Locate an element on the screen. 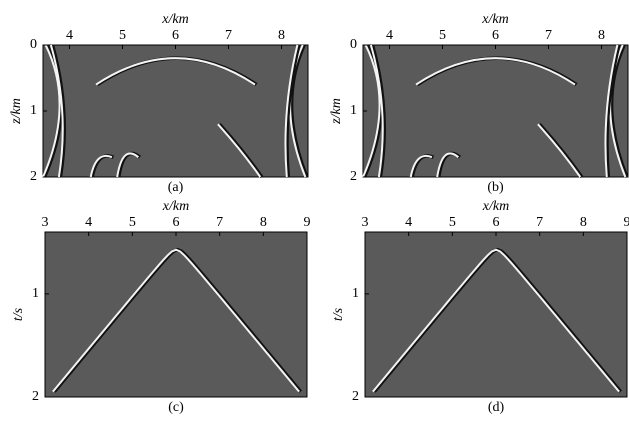 This screenshot has width=629, height=421. caption: (a) is located at coordinates (176, 187).